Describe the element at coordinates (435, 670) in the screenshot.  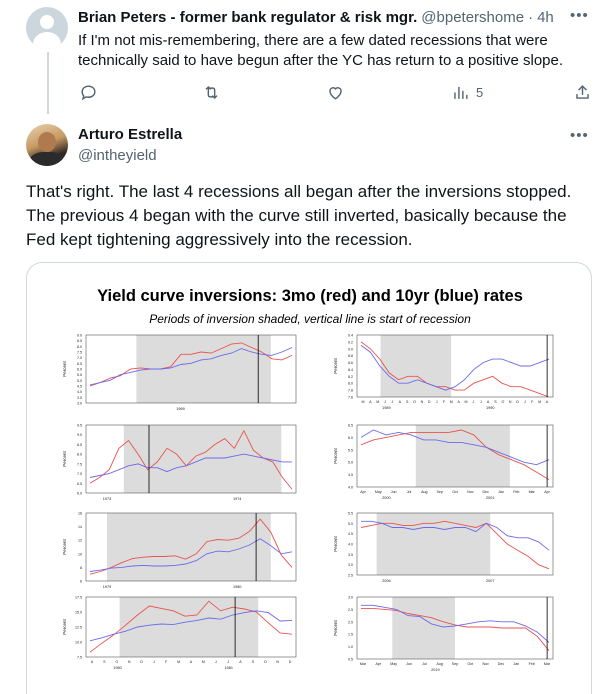
I see `x-year-label: 2019` at that location.